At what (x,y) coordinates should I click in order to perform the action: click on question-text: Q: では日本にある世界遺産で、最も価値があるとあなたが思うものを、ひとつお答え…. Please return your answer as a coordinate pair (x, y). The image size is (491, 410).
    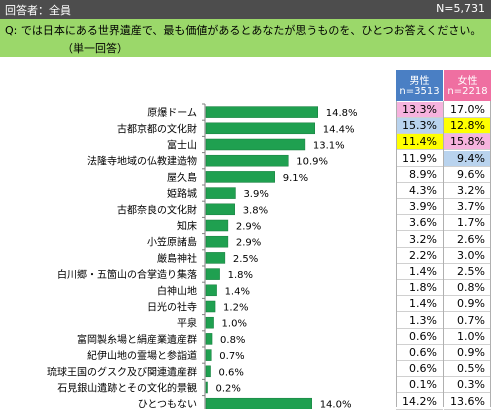
    Looking at the image, I should click on (243, 30).